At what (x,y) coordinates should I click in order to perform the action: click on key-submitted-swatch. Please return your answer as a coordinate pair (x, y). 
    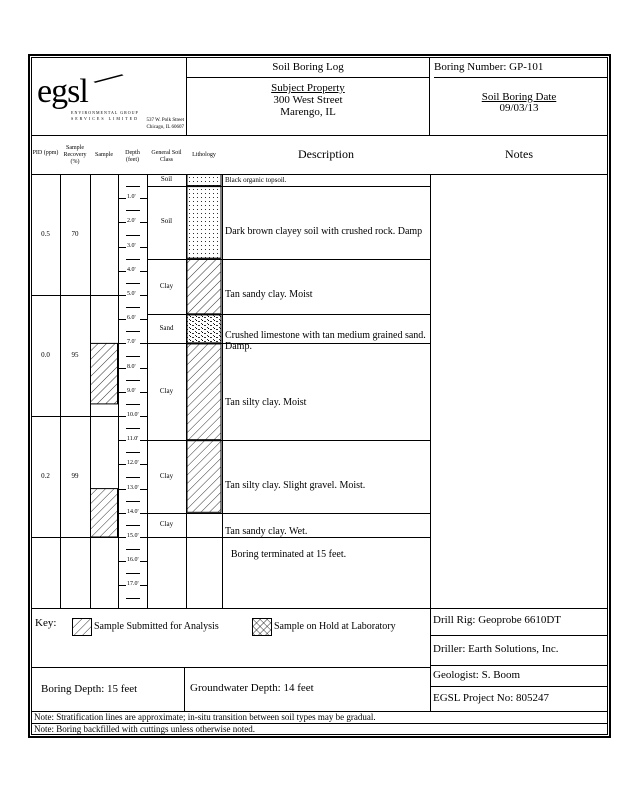
    Looking at the image, I should click on (82, 627).